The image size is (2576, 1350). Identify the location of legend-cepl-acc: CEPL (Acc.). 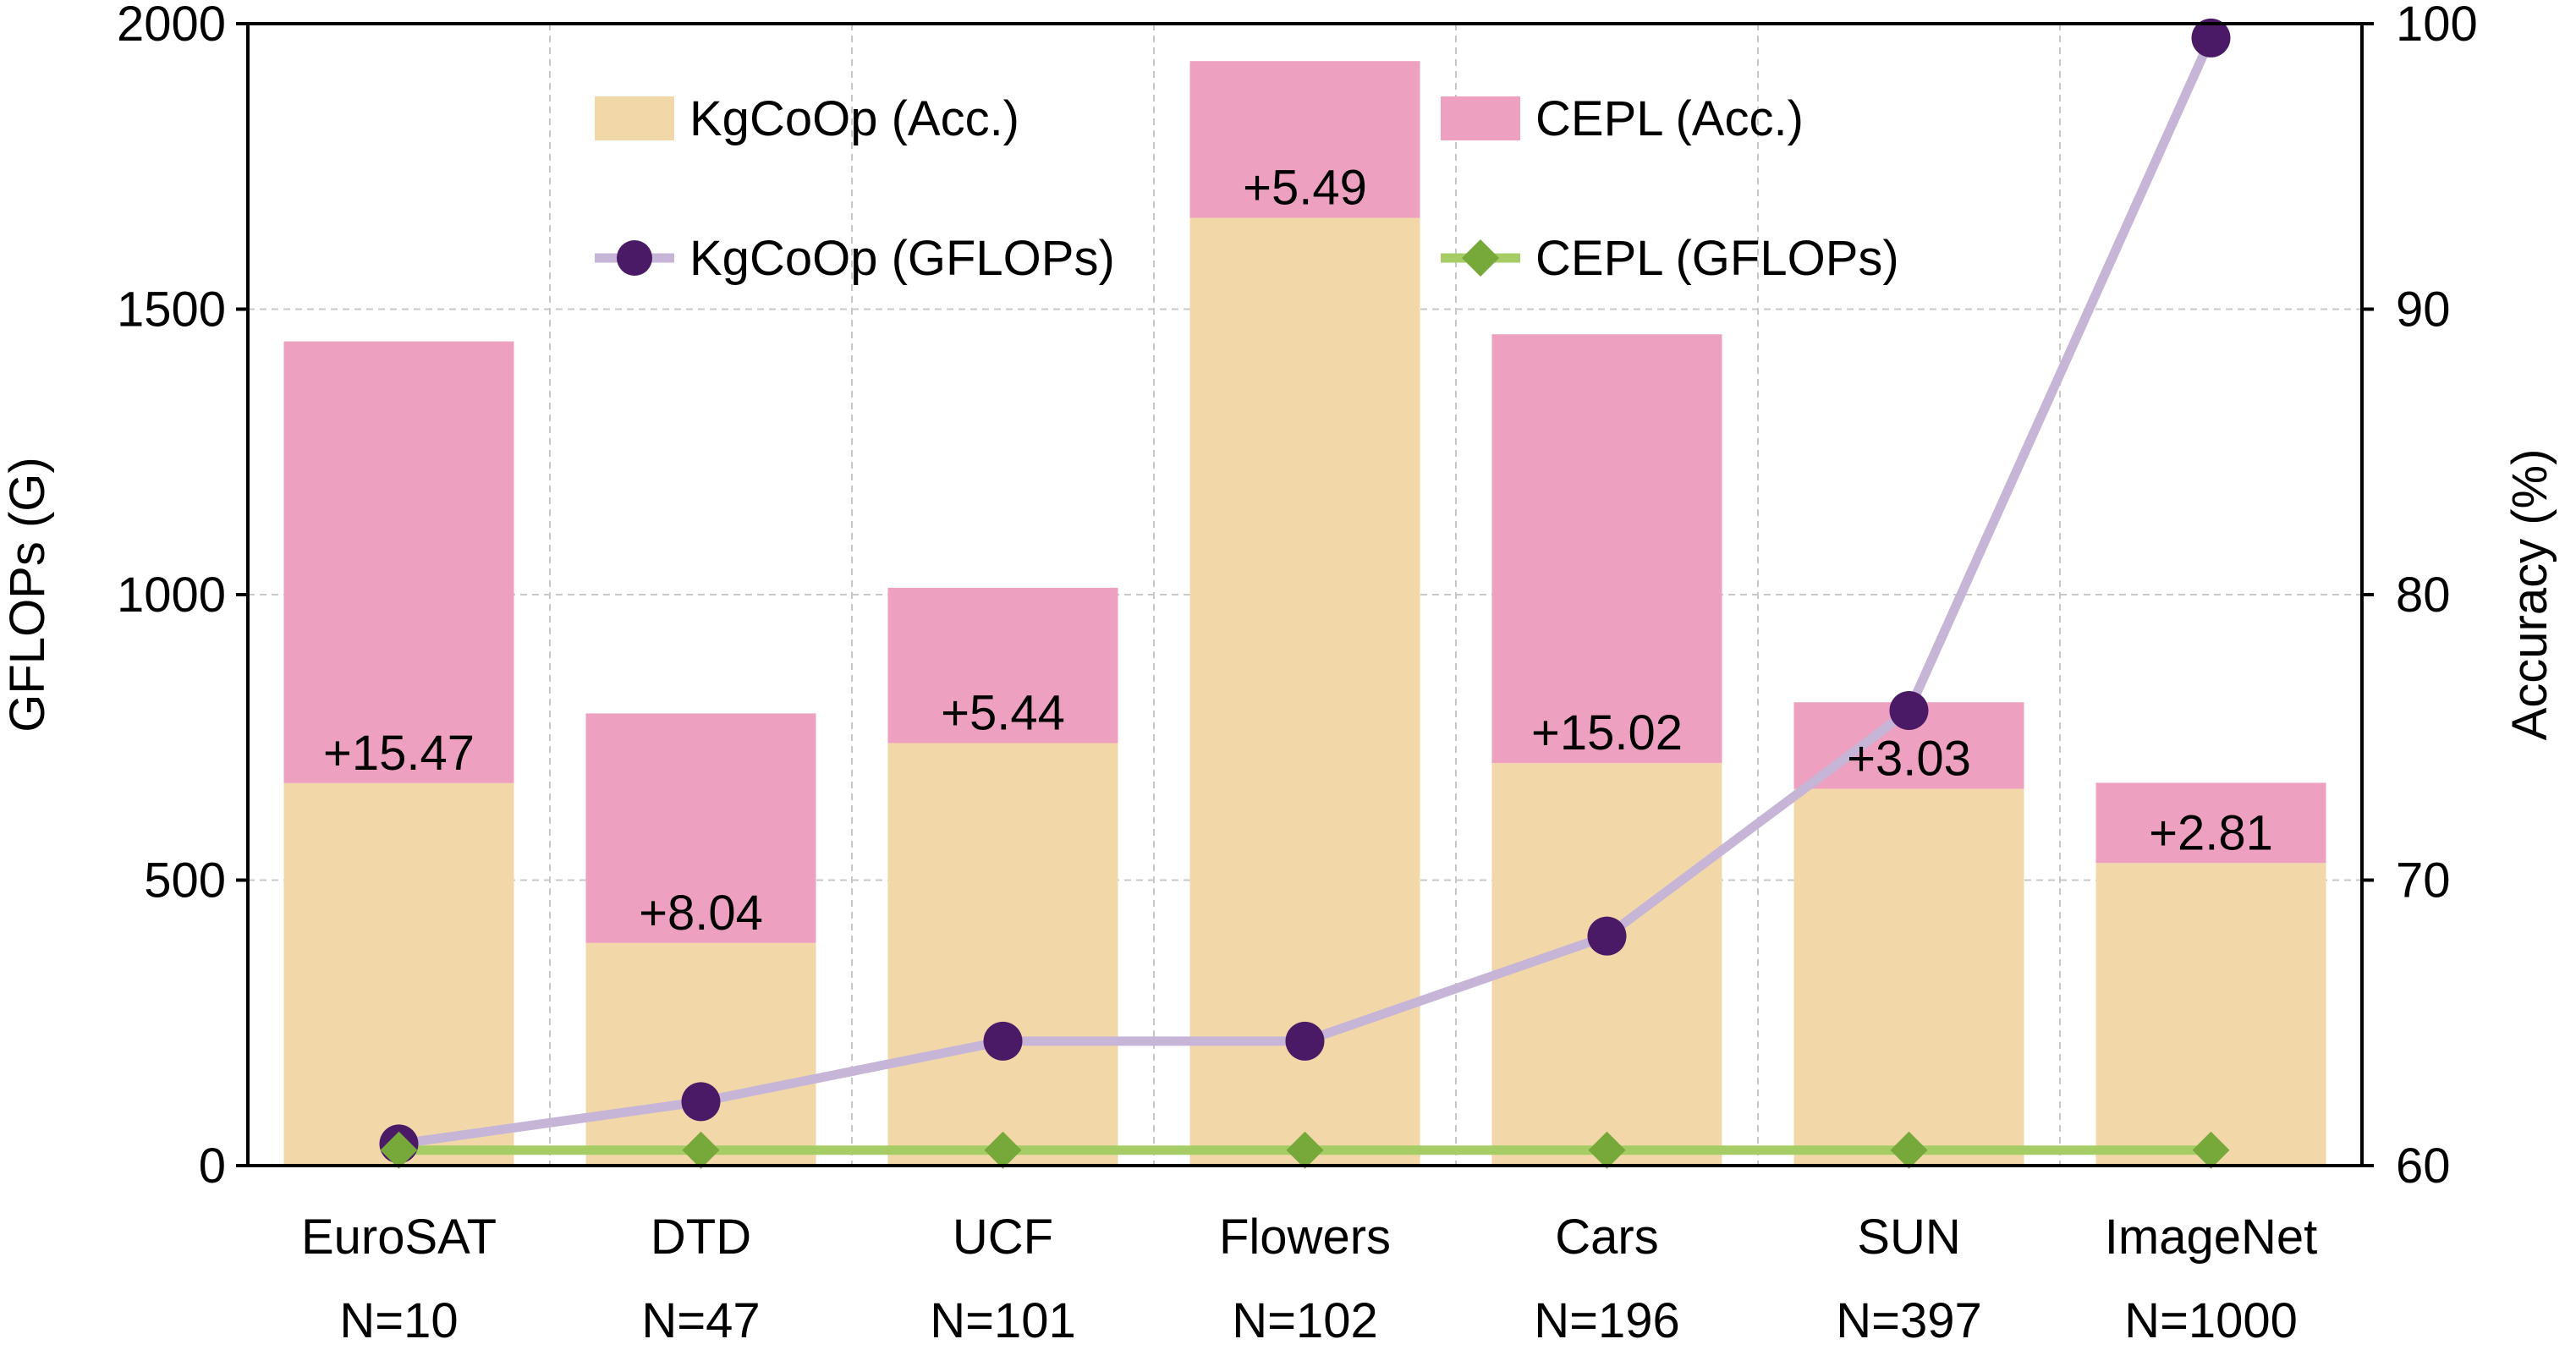
(1623, 118).